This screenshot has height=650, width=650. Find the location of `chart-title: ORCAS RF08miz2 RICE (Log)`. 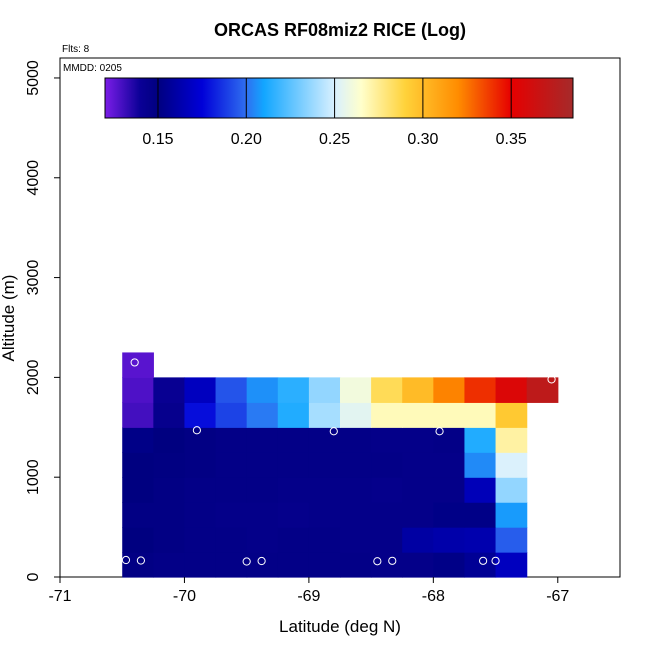

chart-title: ORCAS RF08miz2 RICE (Log) is located at coordinates (340, 30).